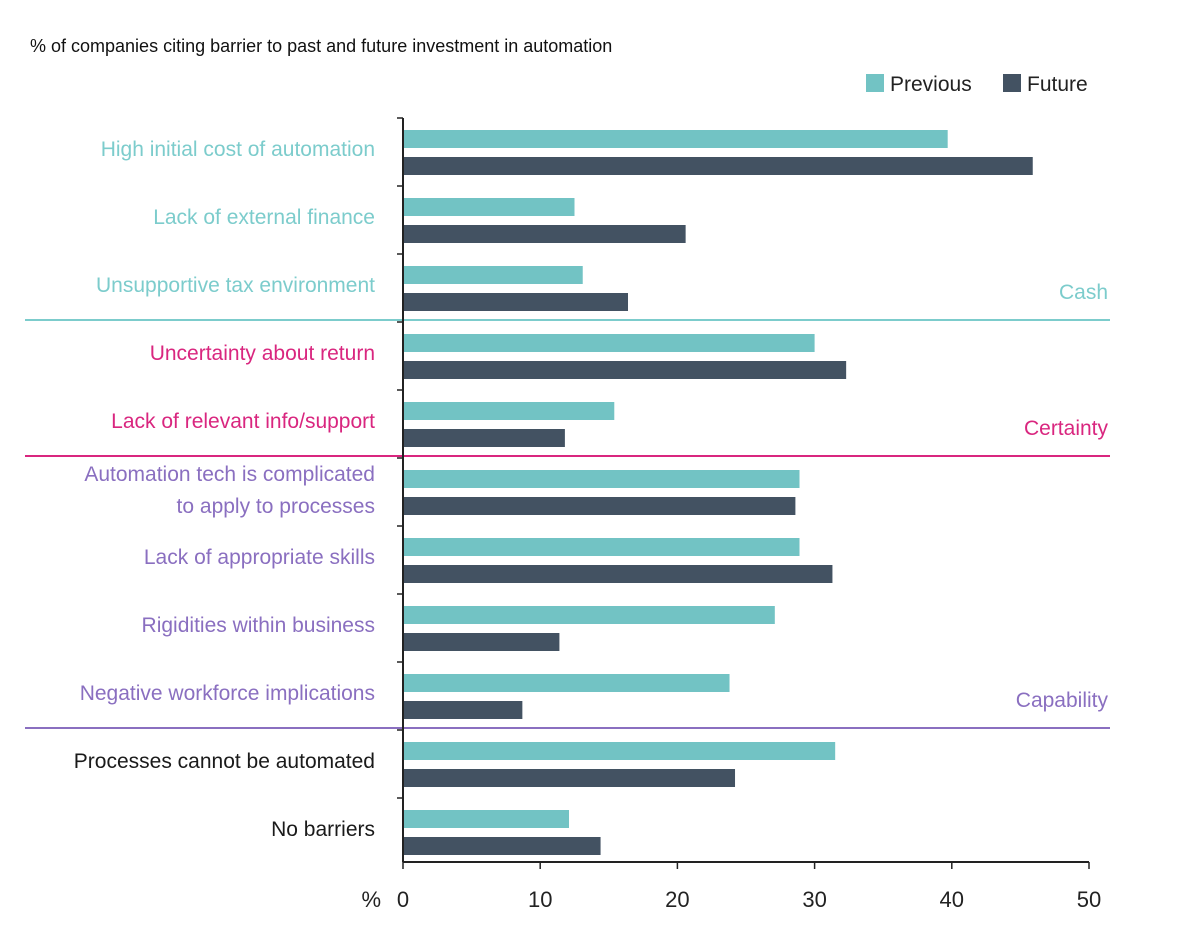 The height and width of the screenshot is (942, 1199). I want to click on category-label: Uncertainty about return, so click(262, 353).